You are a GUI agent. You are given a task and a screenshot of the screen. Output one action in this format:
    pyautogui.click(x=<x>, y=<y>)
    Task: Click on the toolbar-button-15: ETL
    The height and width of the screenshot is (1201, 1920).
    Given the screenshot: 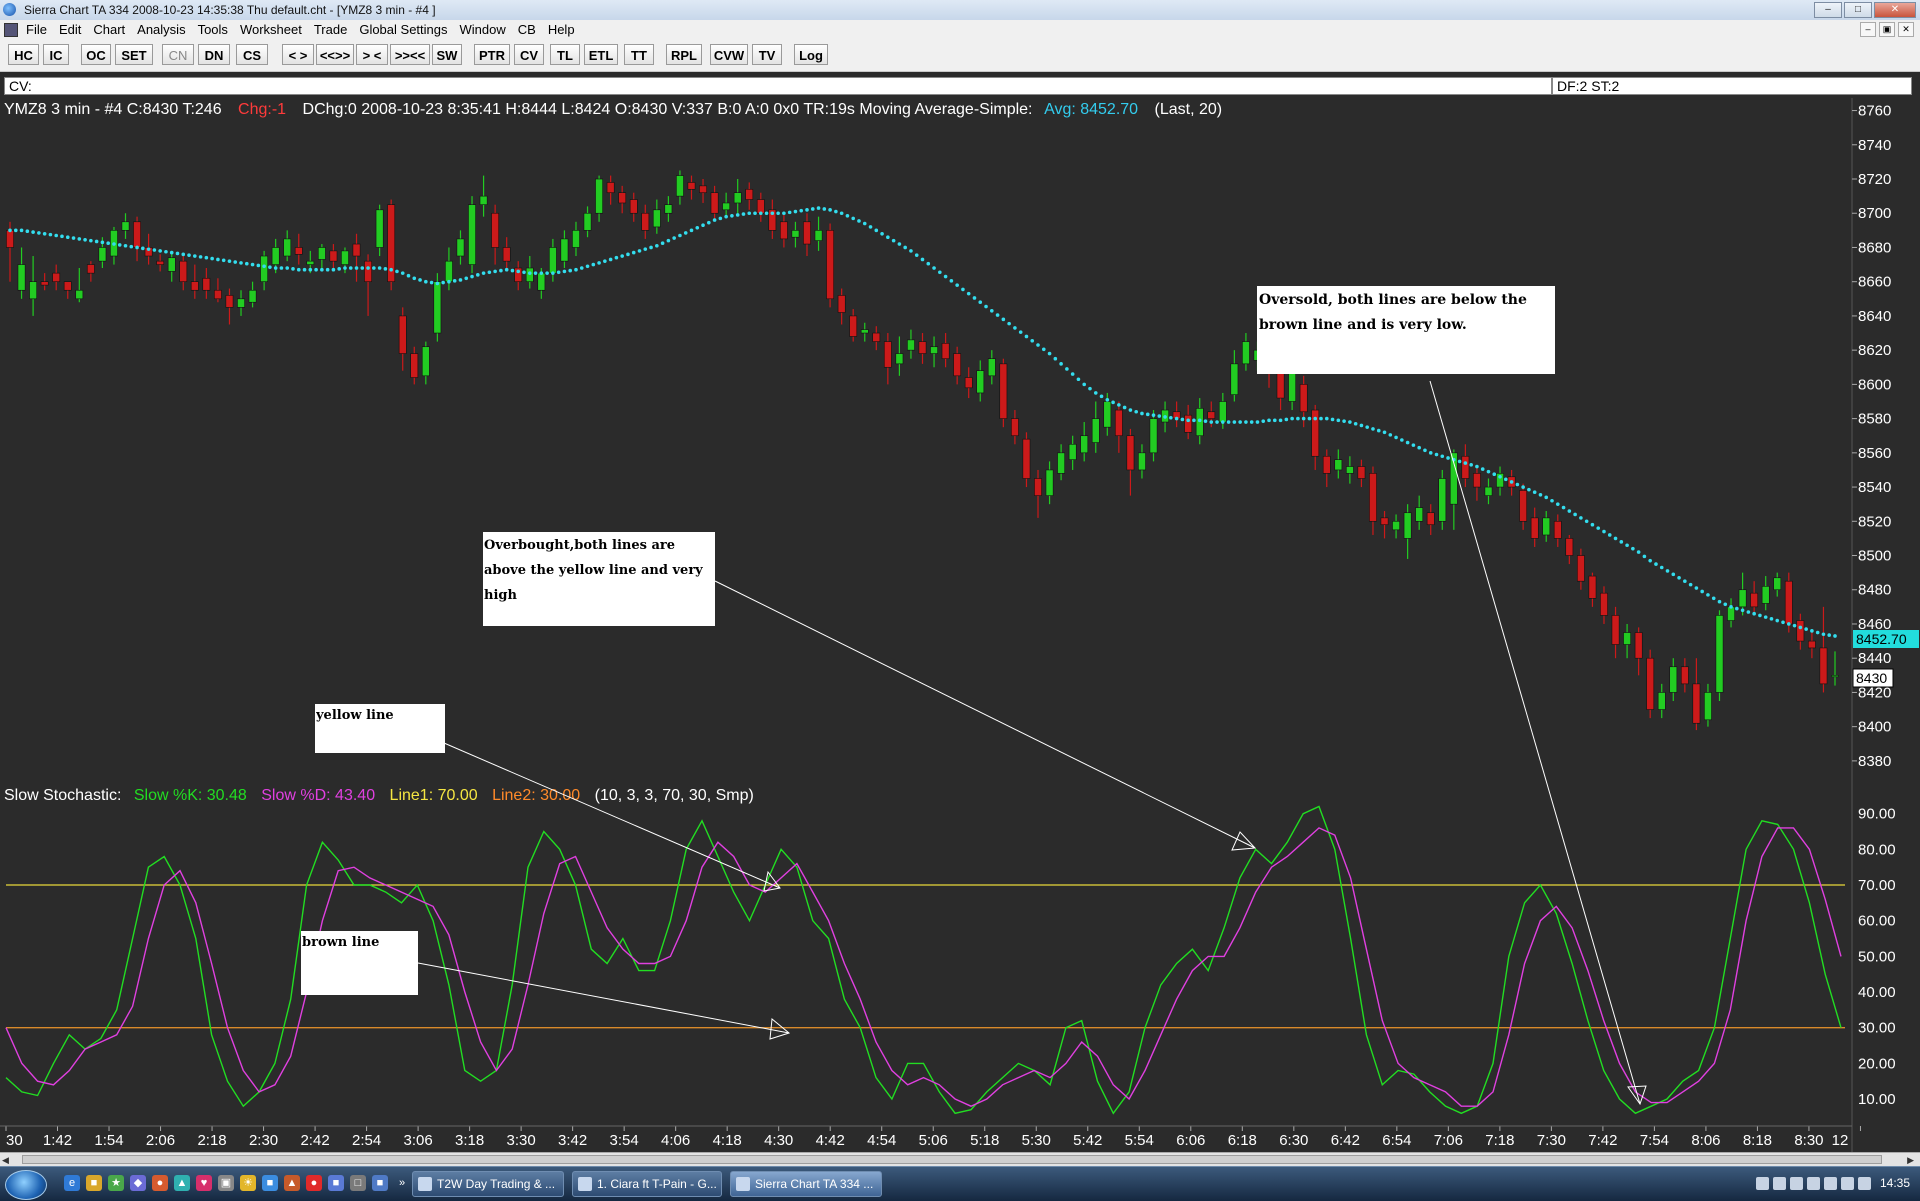 What is the action you would take?
    pyautogui.click(x=601, y=54)
    